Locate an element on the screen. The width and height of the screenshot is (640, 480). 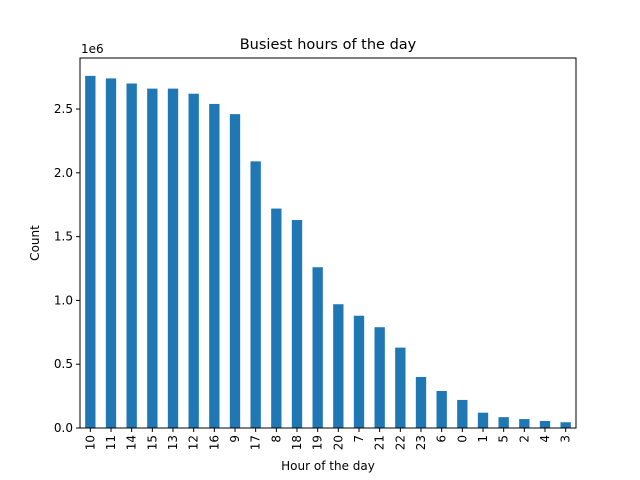
x-axis-label: Hour of the day is located at coordinates (328, 466).